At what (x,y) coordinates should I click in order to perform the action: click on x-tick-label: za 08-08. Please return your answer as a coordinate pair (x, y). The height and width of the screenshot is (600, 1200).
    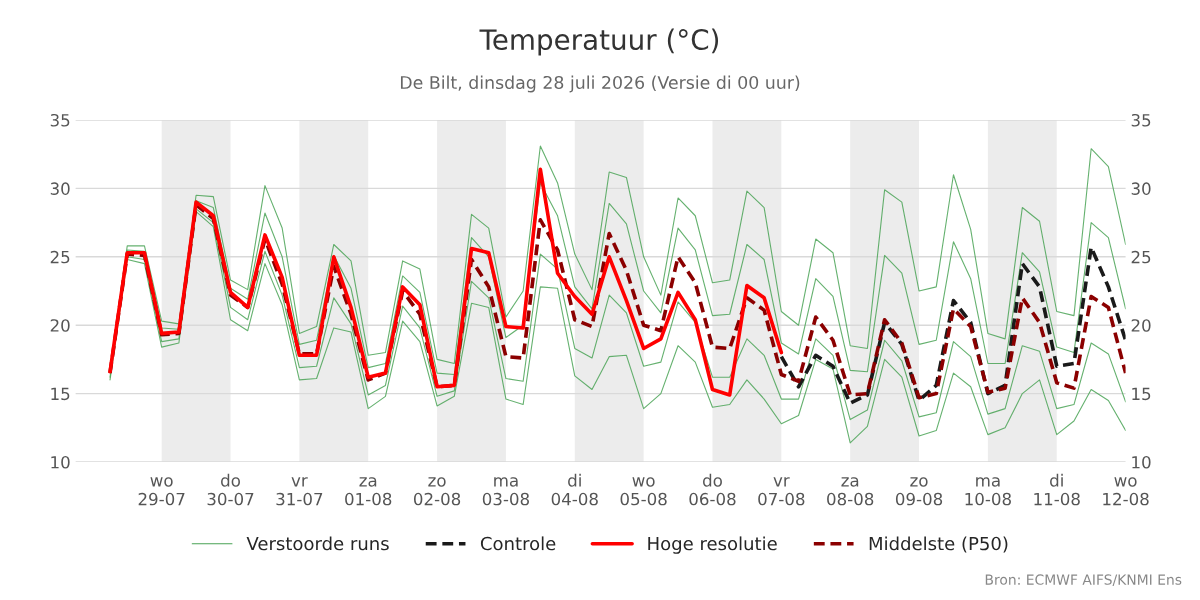
    Looking at the image, I should click on (850, 491).